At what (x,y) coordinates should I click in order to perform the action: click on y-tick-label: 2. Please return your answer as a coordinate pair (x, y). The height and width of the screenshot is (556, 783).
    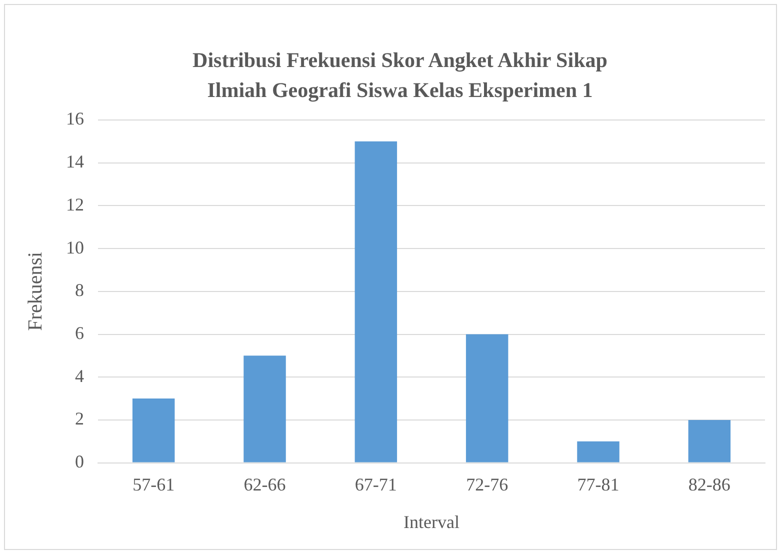
    Looking at the image, I should click on (79, 418).